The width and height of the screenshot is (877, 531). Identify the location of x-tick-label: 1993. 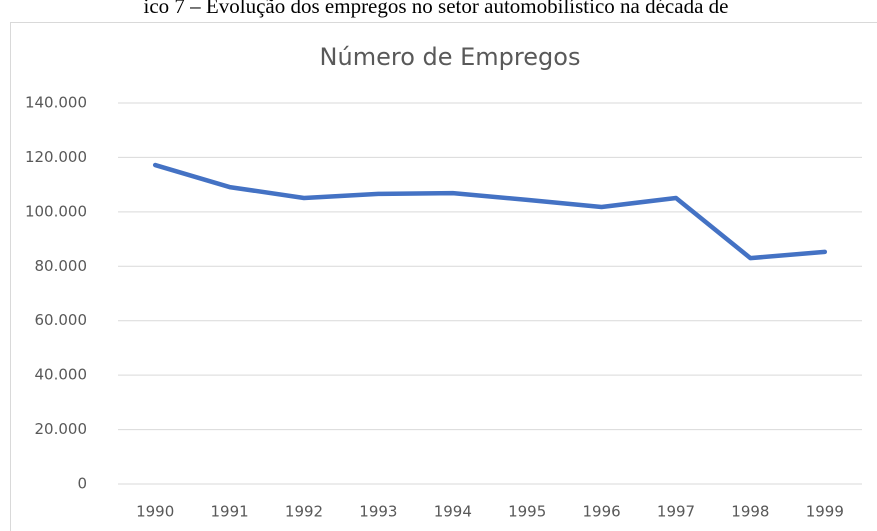
(378, 512).